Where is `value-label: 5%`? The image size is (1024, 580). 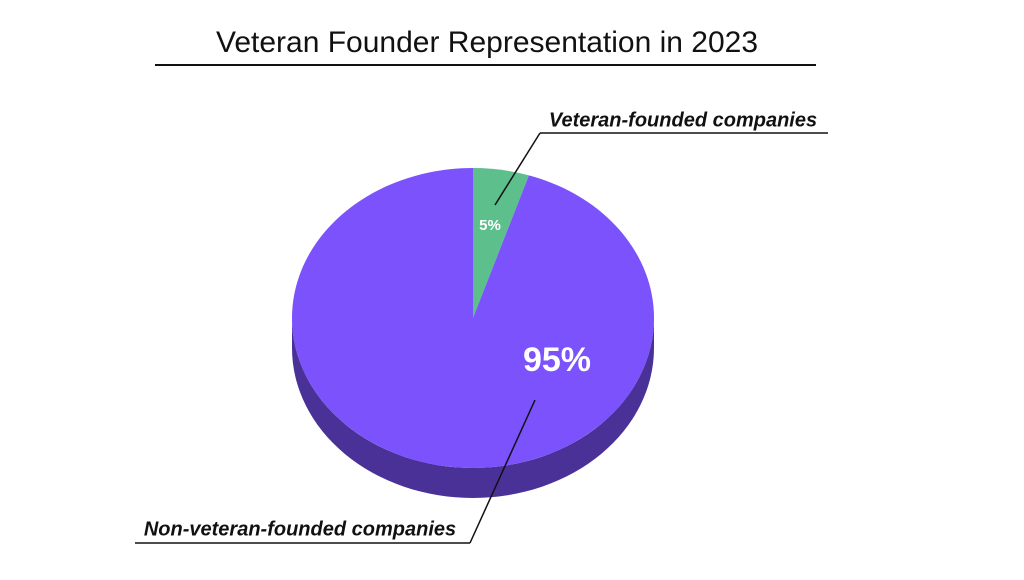
value-label: 5% is located at coordinates (490, 225).